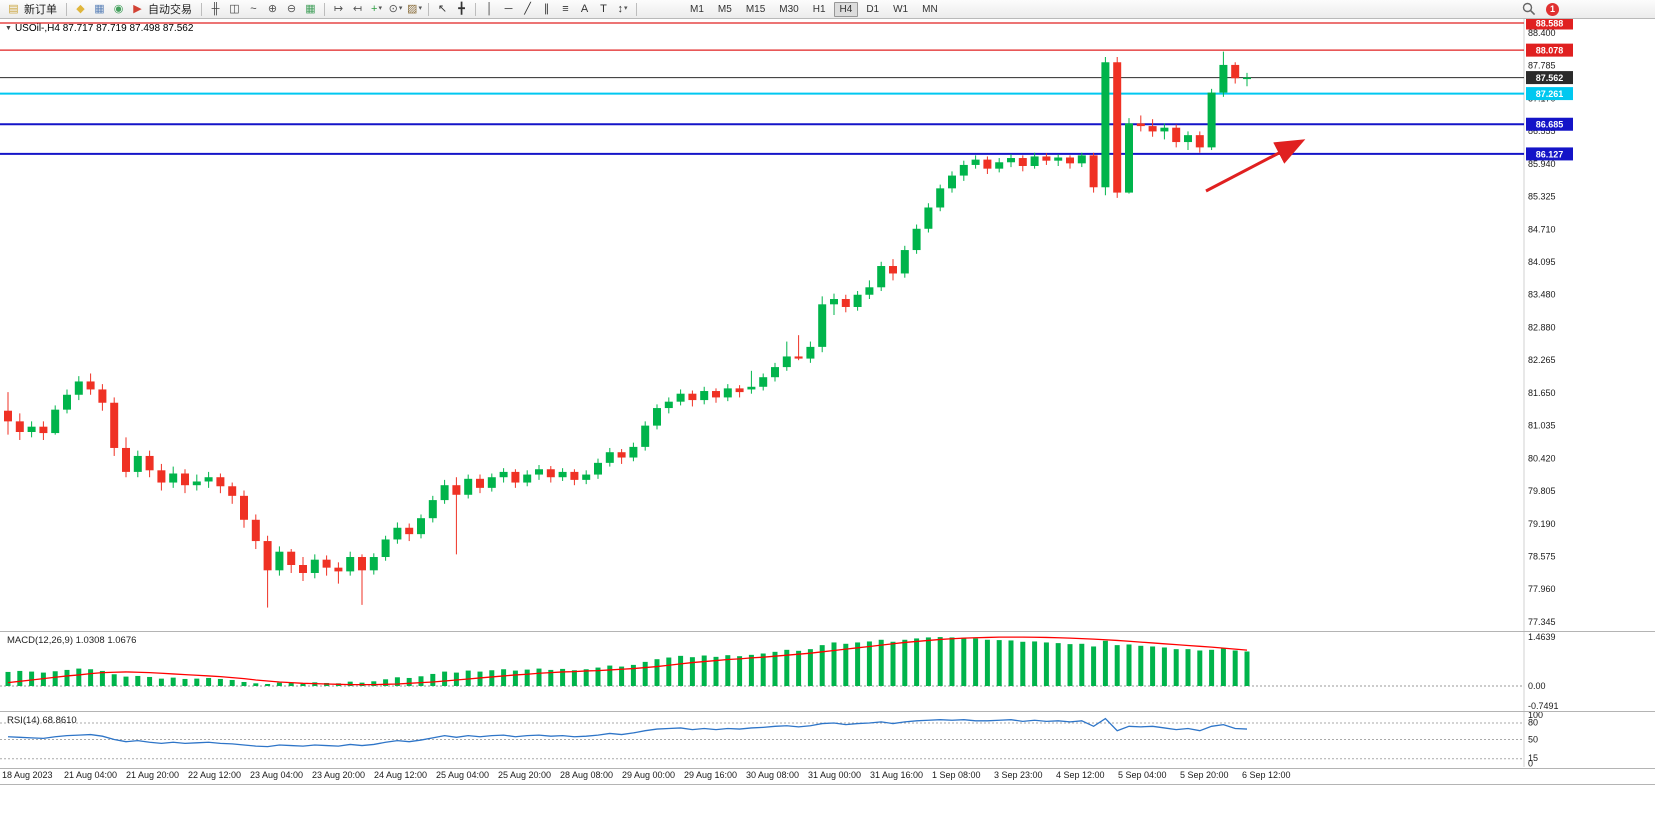 Image resolution: width=1655 pixels, height=832 pixels. What do you see at coordinates (873, 9) in the screenshot?
I see `timeframe-d1: D1` at bounding box center [873, 9].